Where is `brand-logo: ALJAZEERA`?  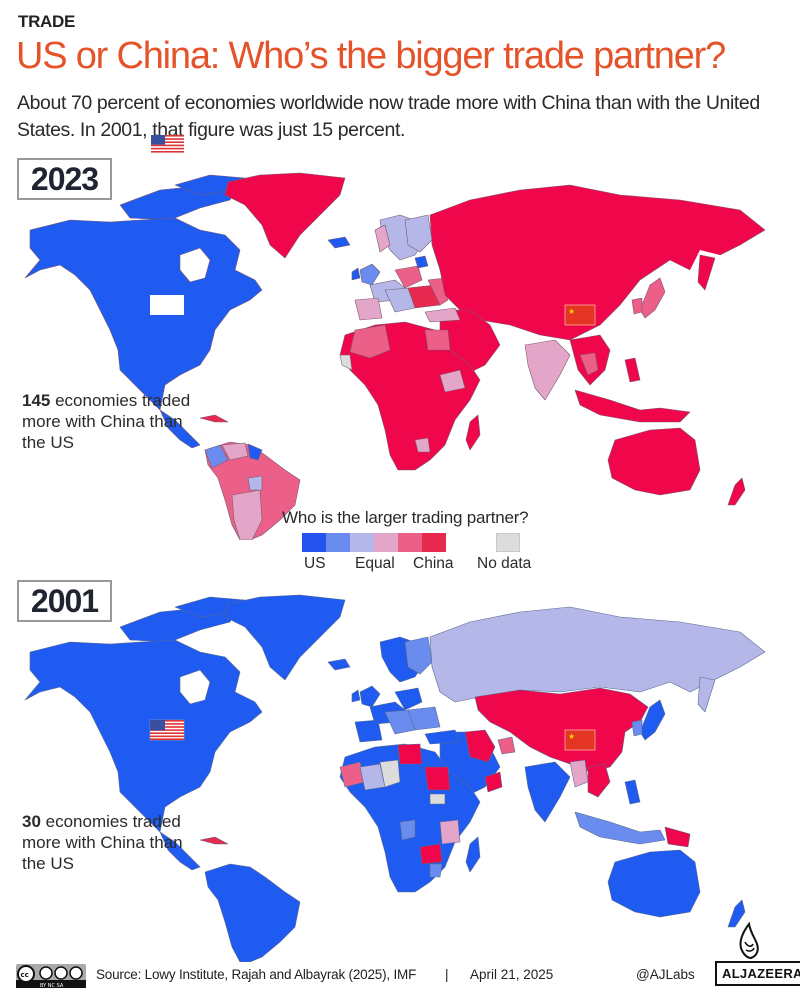 brand-logo: ALJAZEERA is located at coordinates (757, 973).